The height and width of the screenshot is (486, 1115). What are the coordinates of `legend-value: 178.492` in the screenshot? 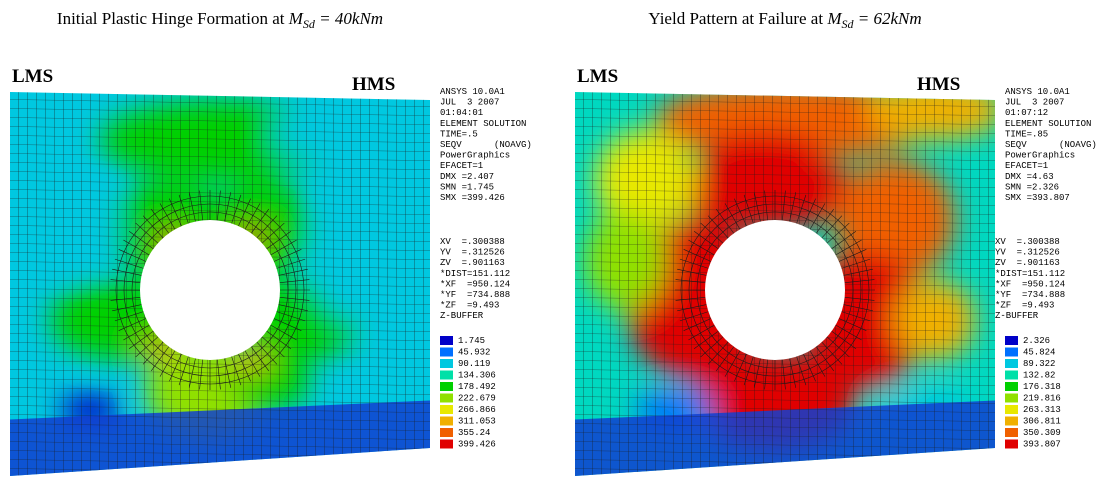 It's located at (477, 387).